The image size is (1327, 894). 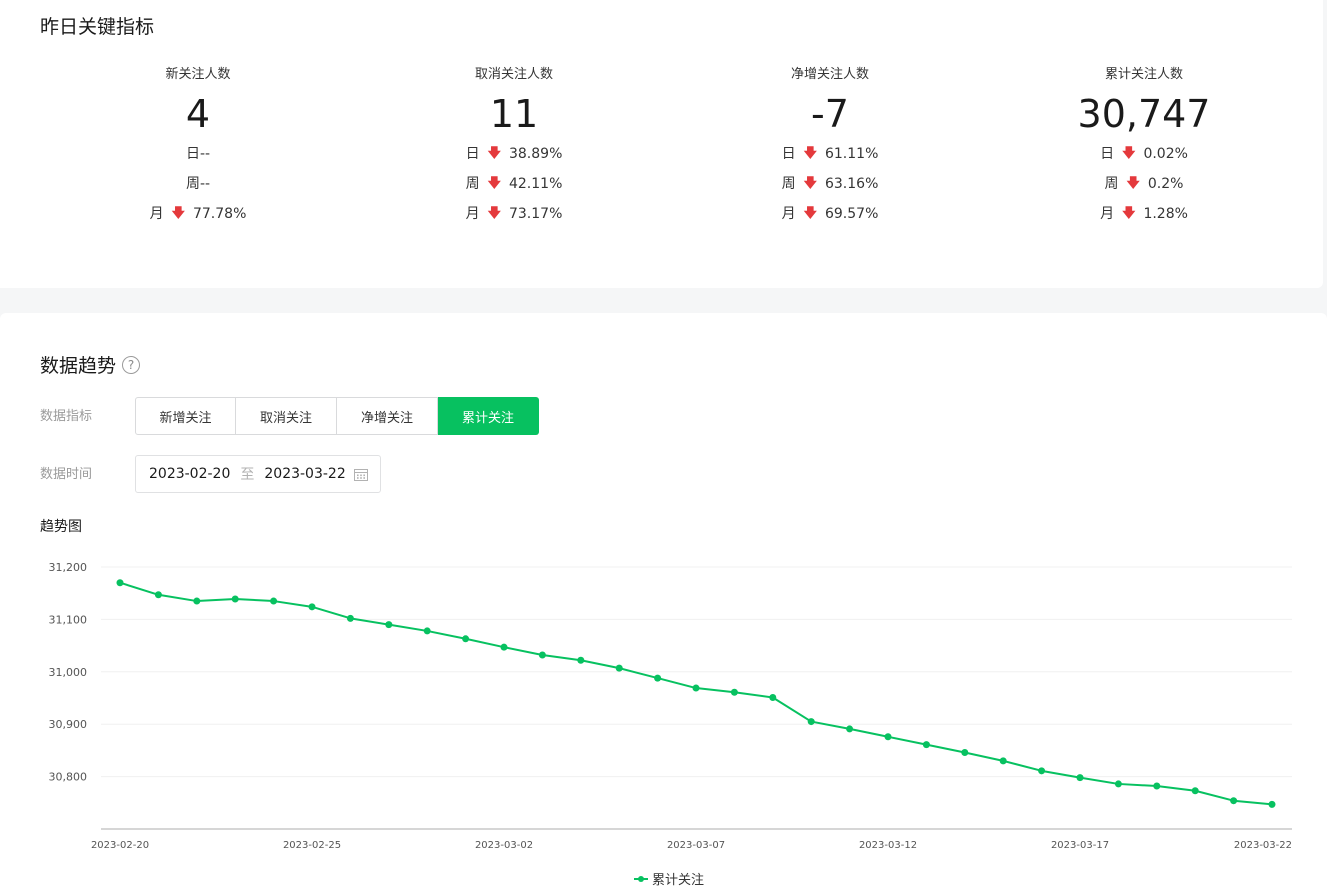 What do you see at coordinates (888, 845) in the screenshot?
I see `x-tick-label: 2023-03-12` at bounding box center [888, 845].